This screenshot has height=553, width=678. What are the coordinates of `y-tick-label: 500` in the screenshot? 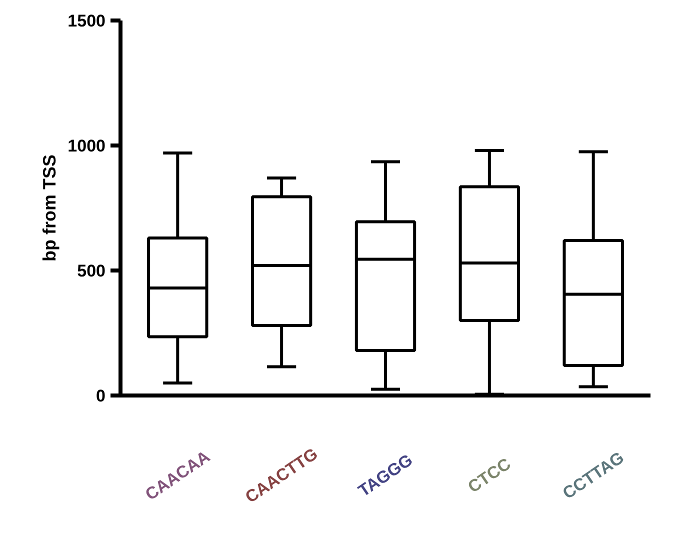 It's located at (91, 271).